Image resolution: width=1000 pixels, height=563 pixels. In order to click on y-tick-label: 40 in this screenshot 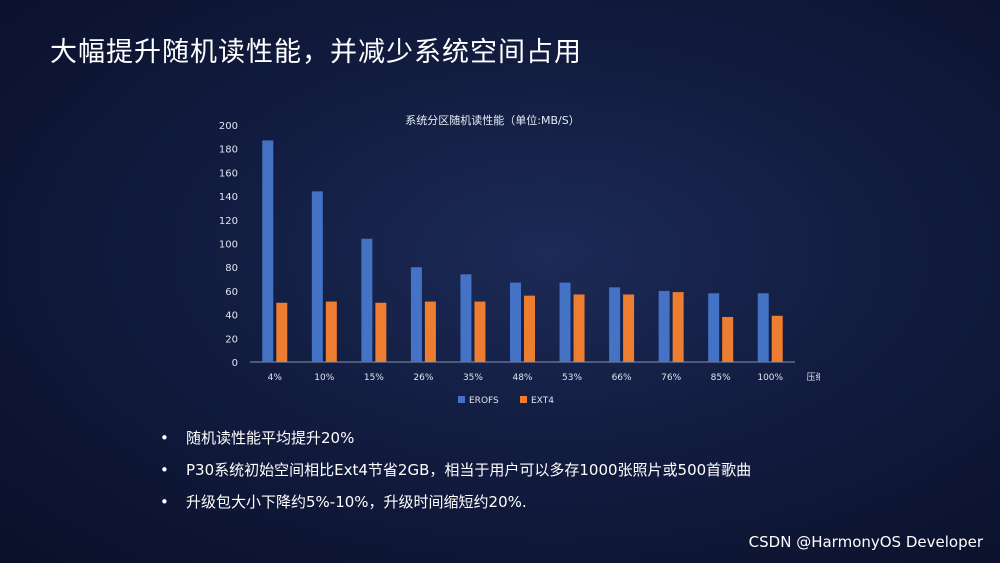, I will do `click(231, 316)`.